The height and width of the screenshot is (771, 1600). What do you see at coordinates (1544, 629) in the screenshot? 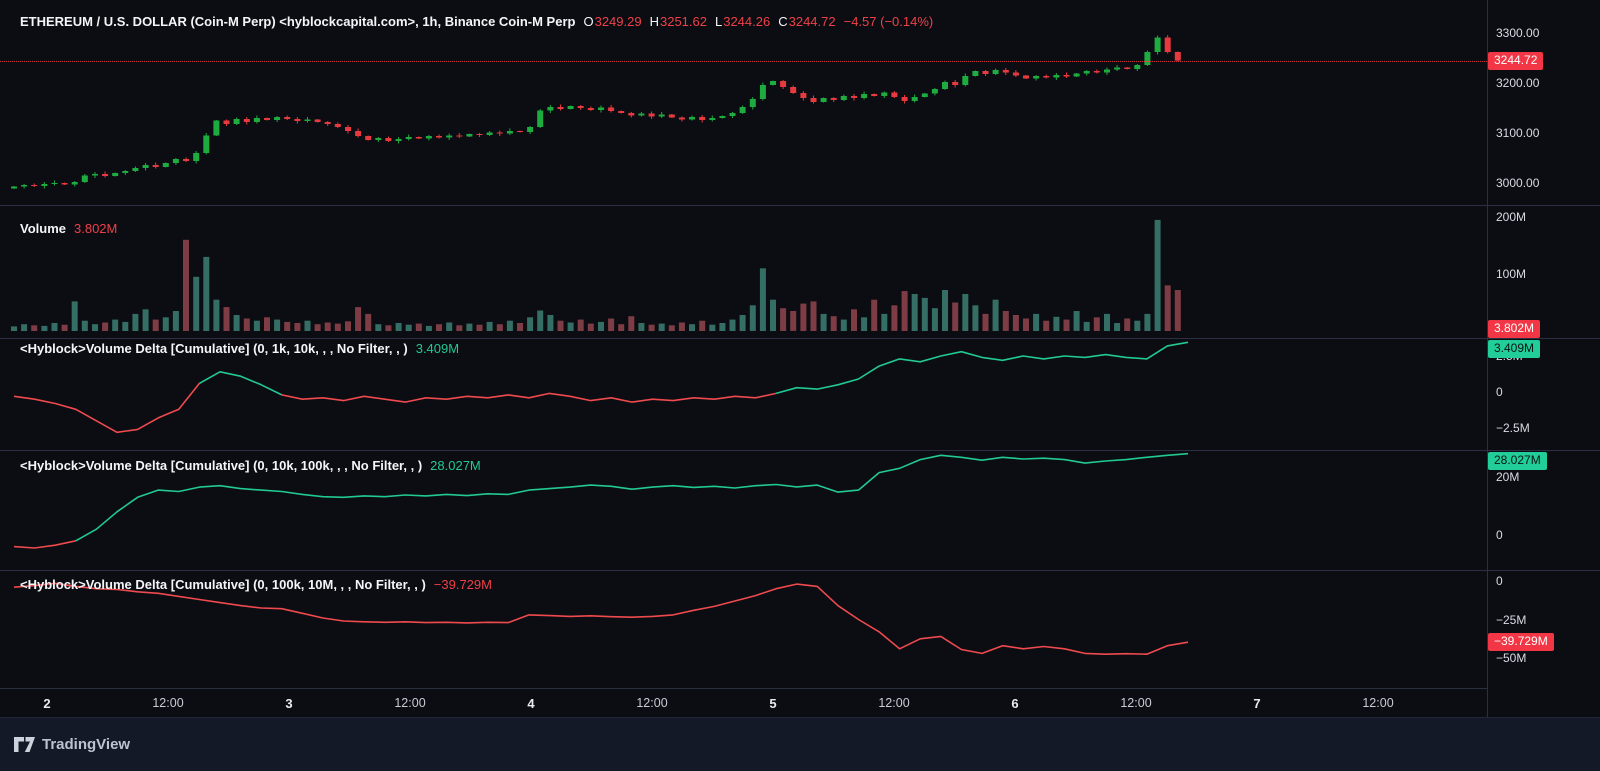
I see `cvd-100k-10m-scale: 0 −25M −50M −39.729M` at bounding box center [1544, 629].